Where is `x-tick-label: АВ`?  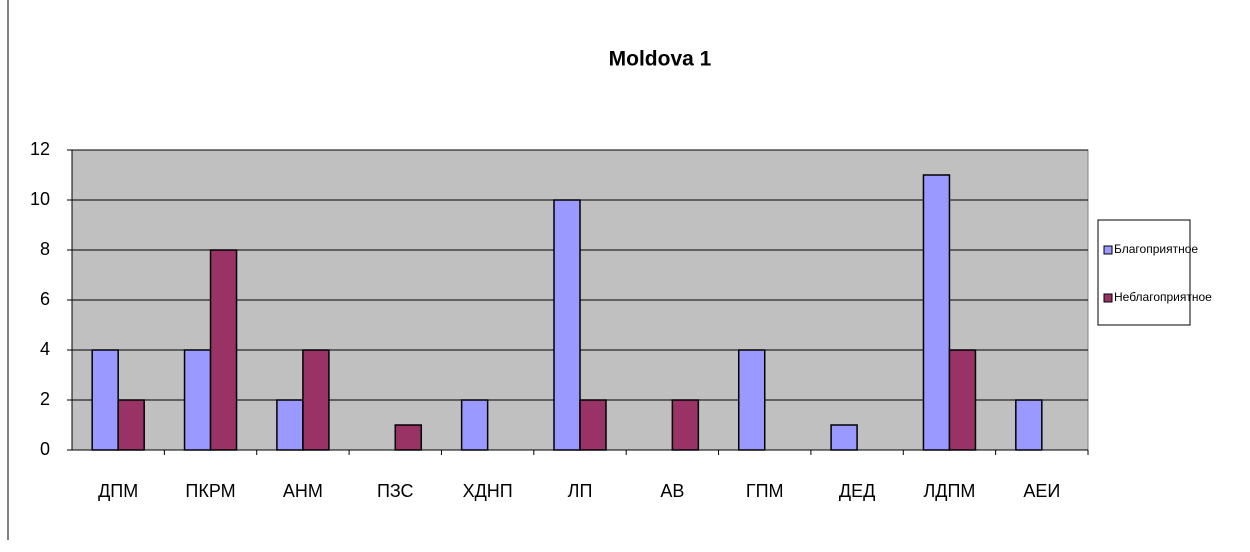
x-tick-label: АВ is located at coordinates (672, 491).